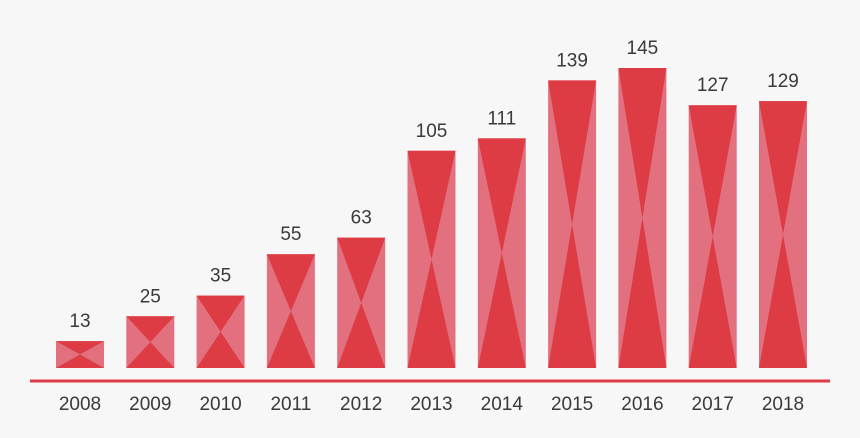 Image resolution: width=860 pixels, height=438 pixels. I want to click on bar-2010, so click(220, 331).